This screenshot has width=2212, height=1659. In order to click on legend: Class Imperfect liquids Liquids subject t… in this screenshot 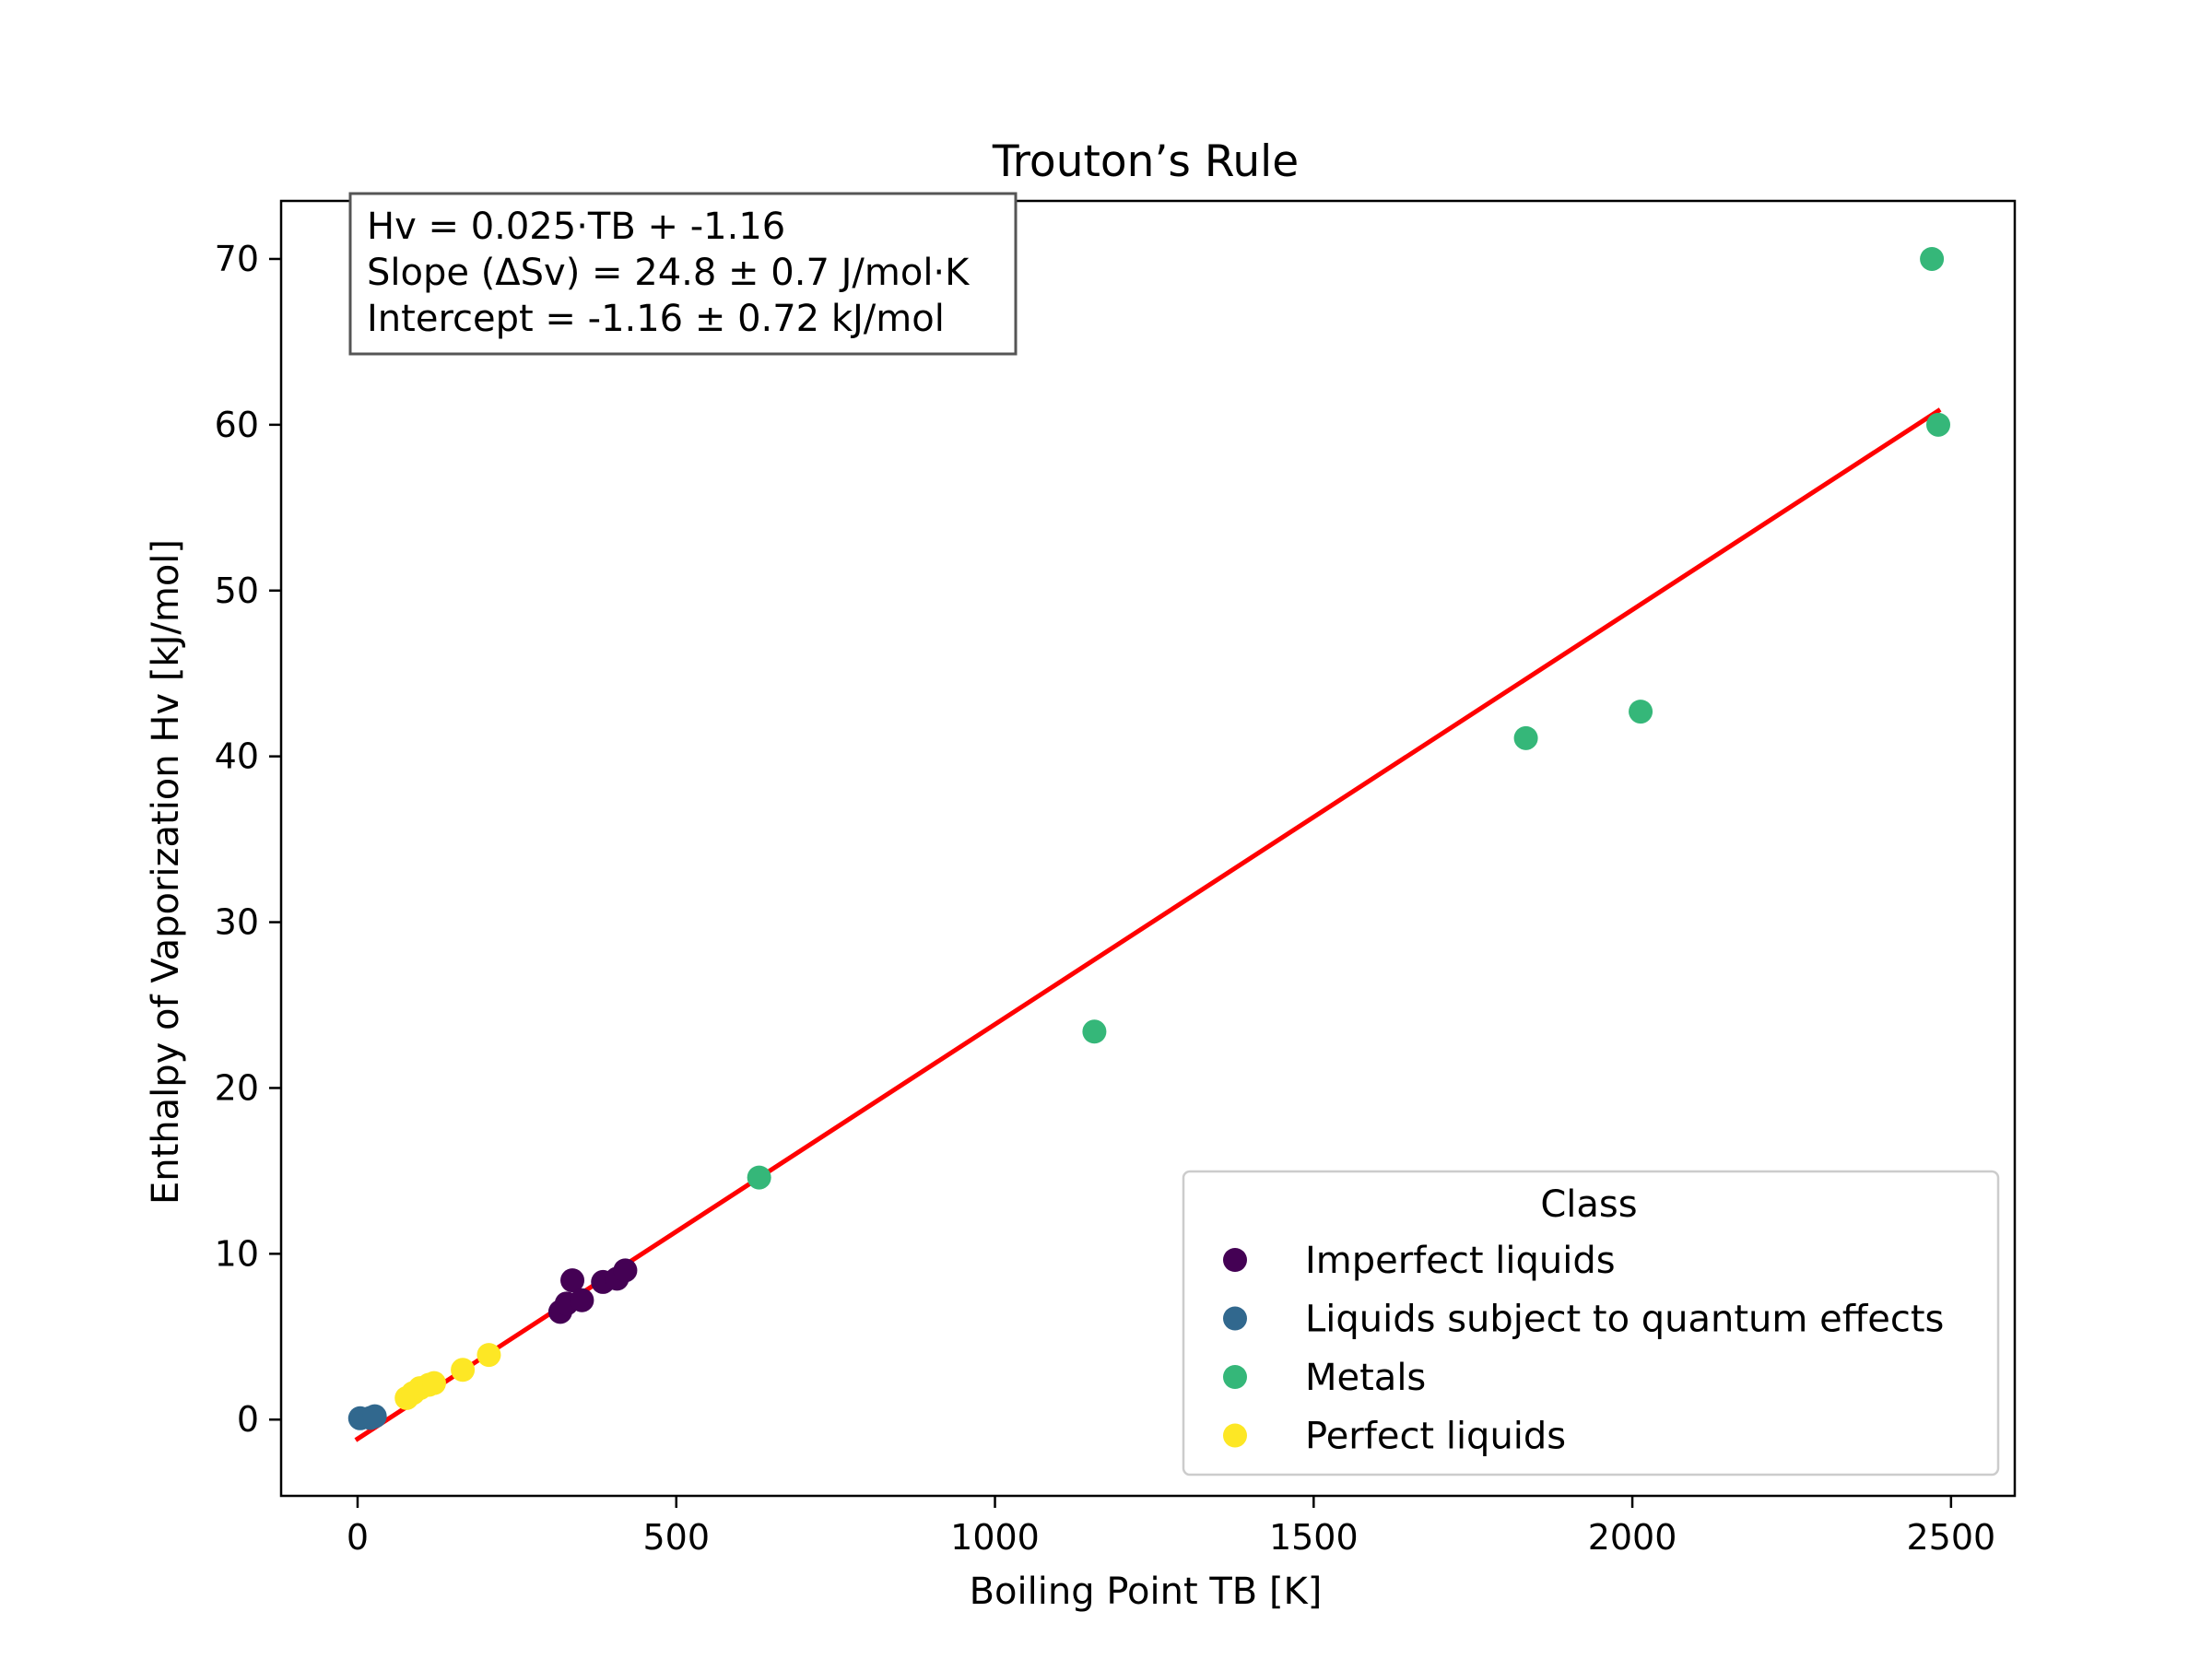, I will do `click(1591, 1323)`.